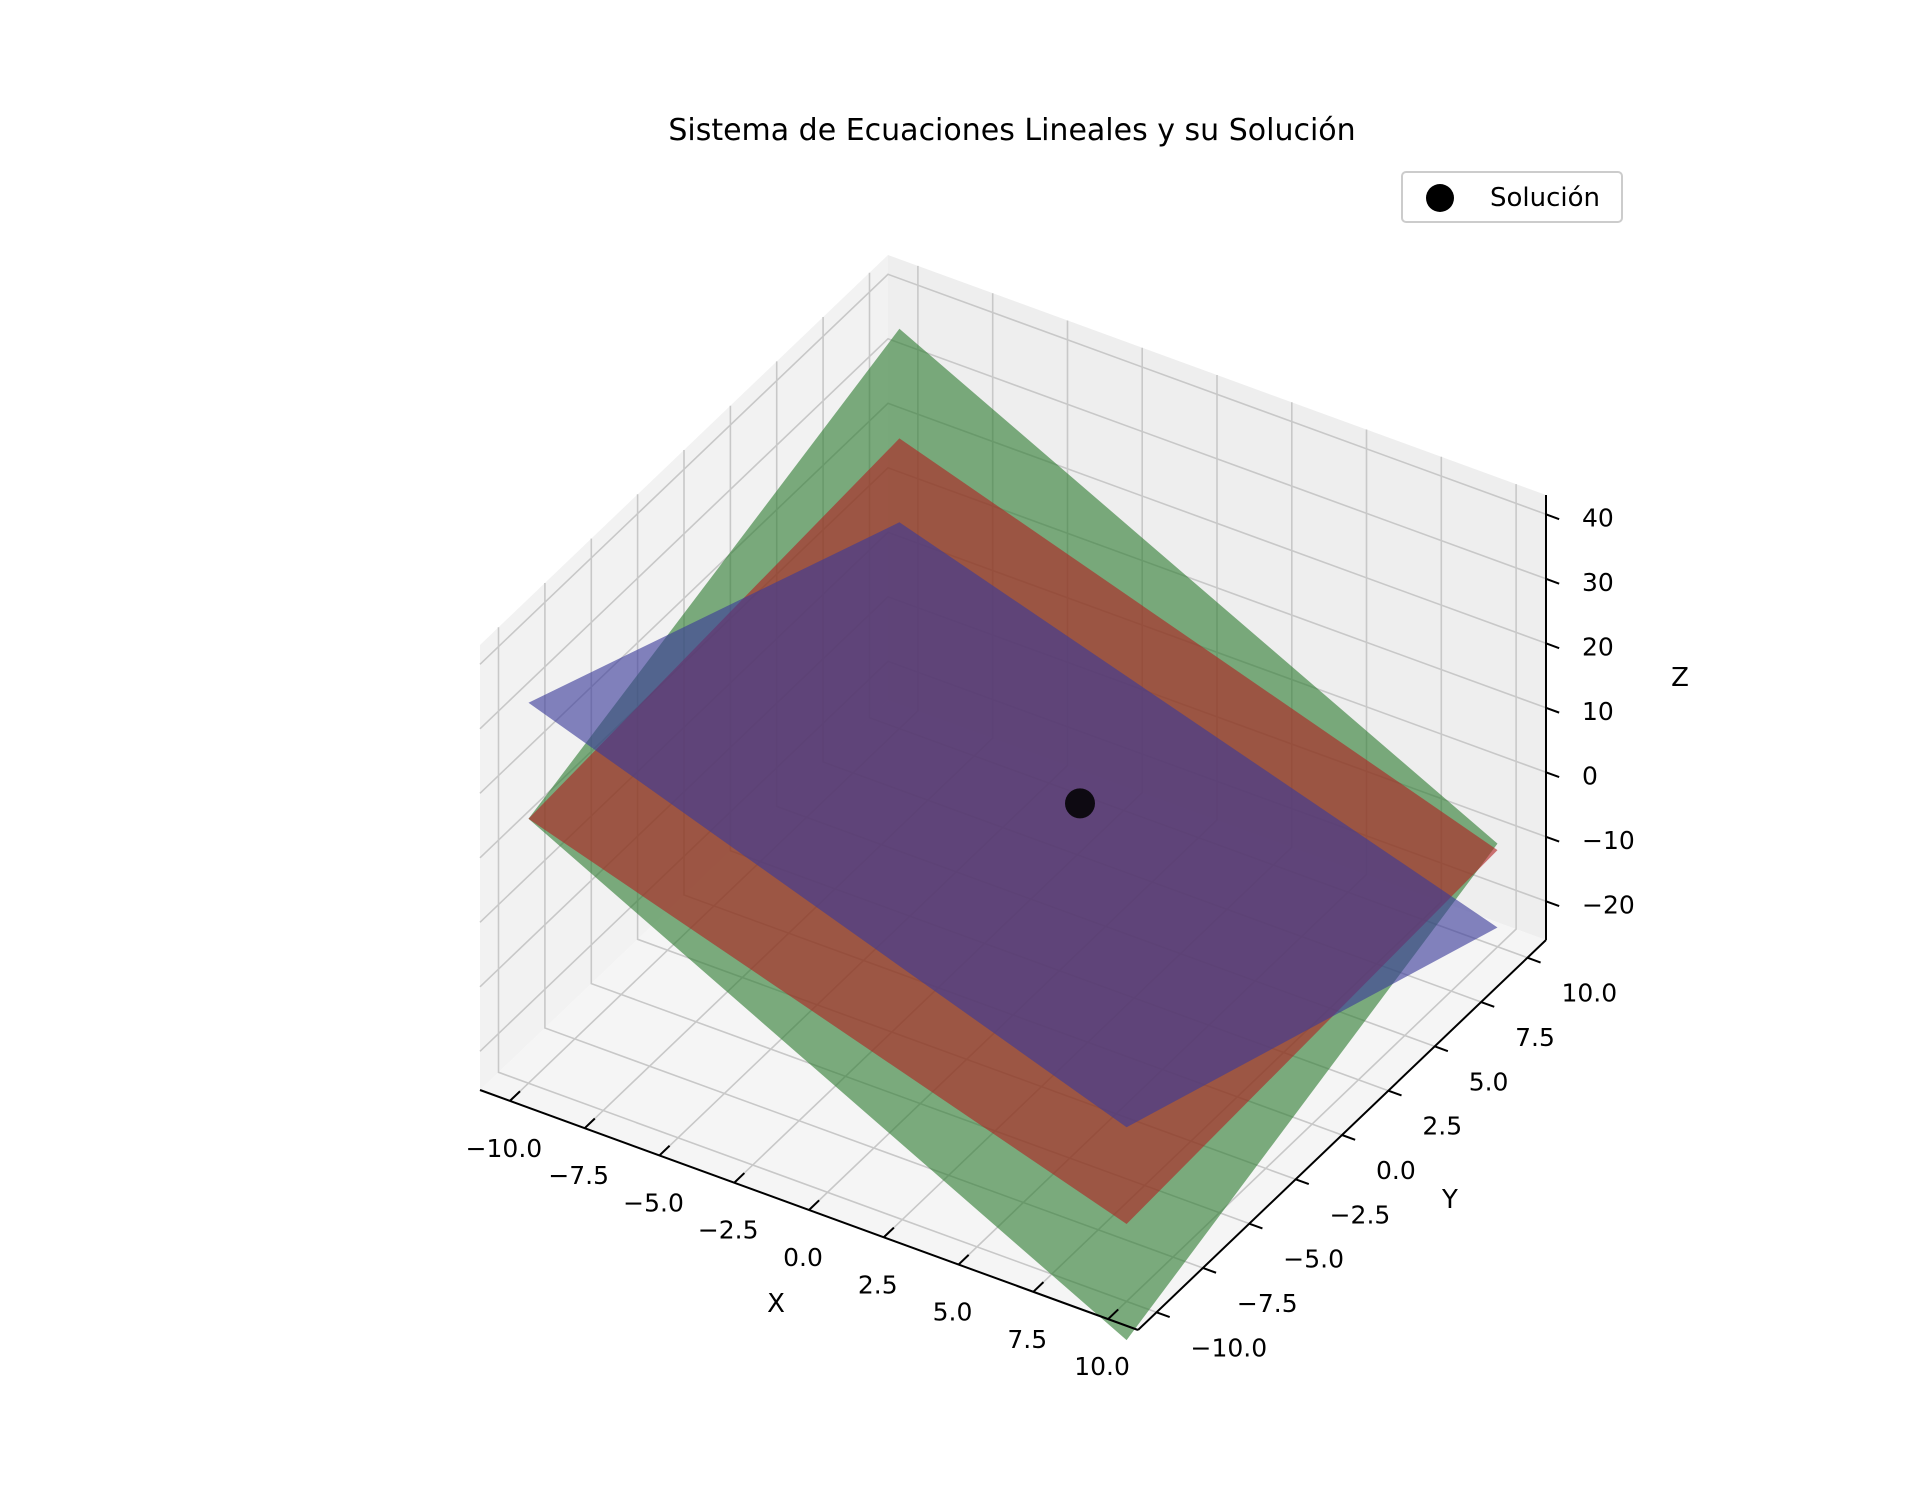 The width and height of the screenshot is (1926, 1512). I want to click on z-tick-label: −10, so click(1608, 840).